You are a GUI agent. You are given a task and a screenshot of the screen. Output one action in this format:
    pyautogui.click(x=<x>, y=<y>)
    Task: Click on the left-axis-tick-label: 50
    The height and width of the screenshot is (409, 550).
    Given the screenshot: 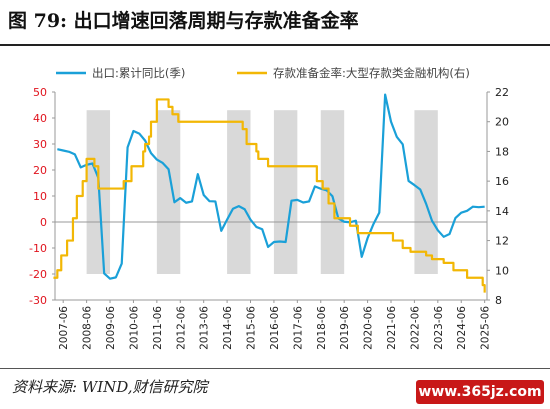 What is the action you would take?
    pyautogui.click(x=40, y=92)
    